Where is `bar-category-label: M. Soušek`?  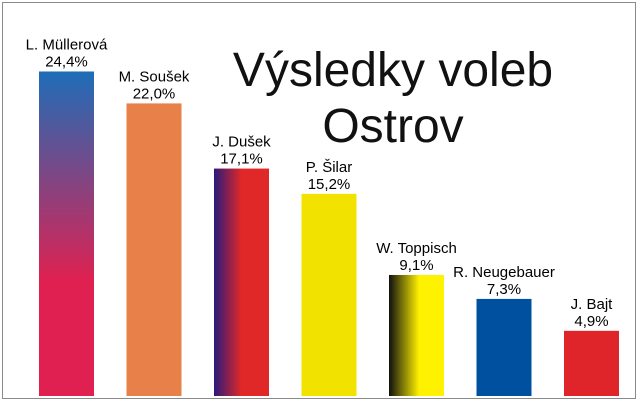 bar-category-label: M. Soušek is located at coordinates (154, 76).